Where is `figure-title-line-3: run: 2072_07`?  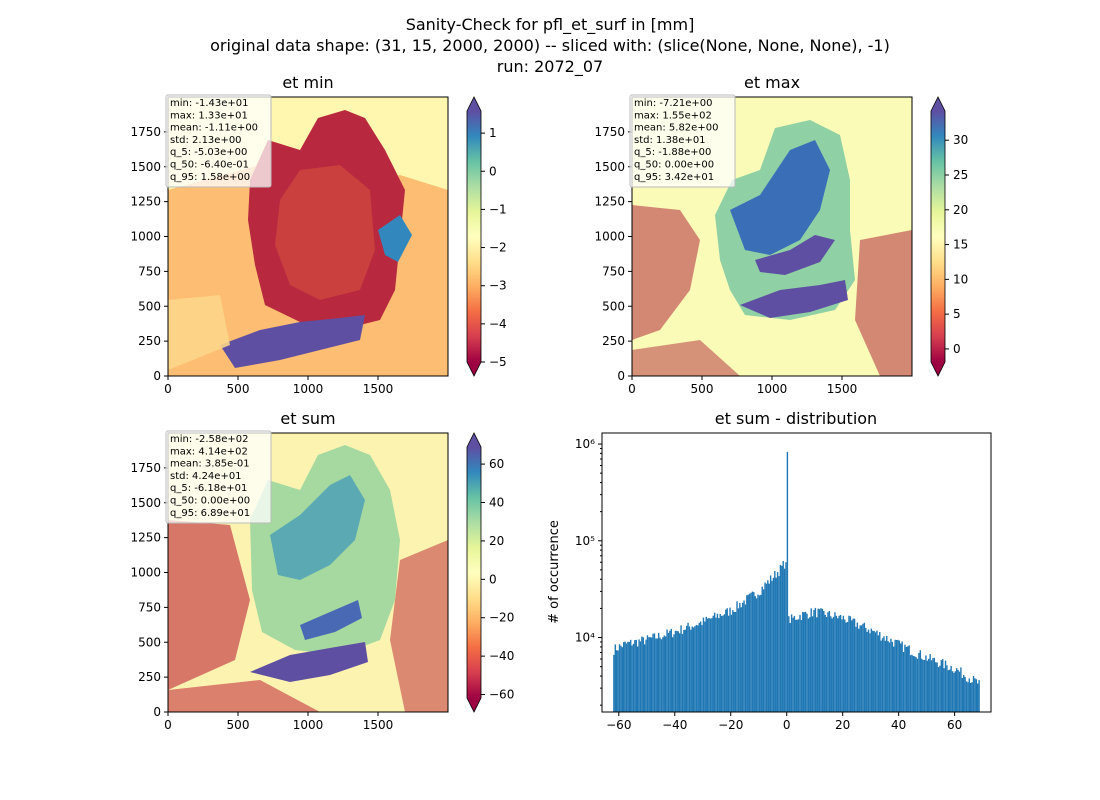
figure-title-line-3: run: 2072_07 is located at coordinates (550, 67).